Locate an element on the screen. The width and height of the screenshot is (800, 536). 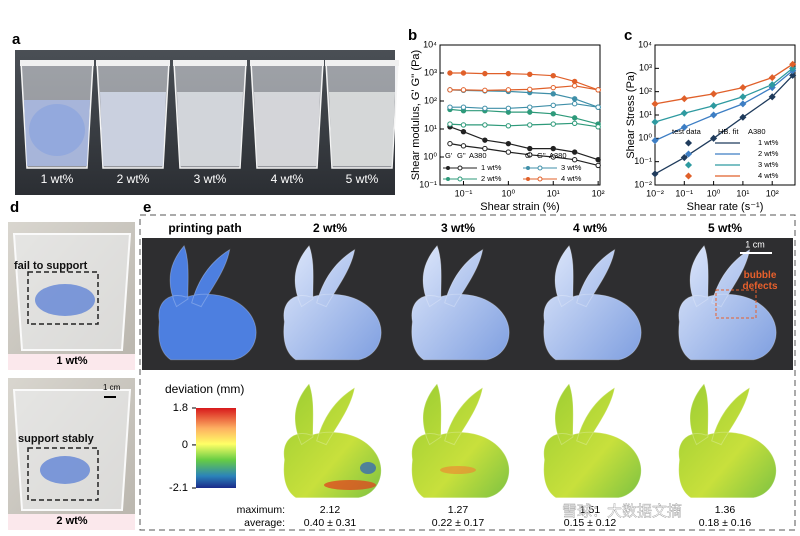
legend-header: test data is located at coordinates (687, 131).